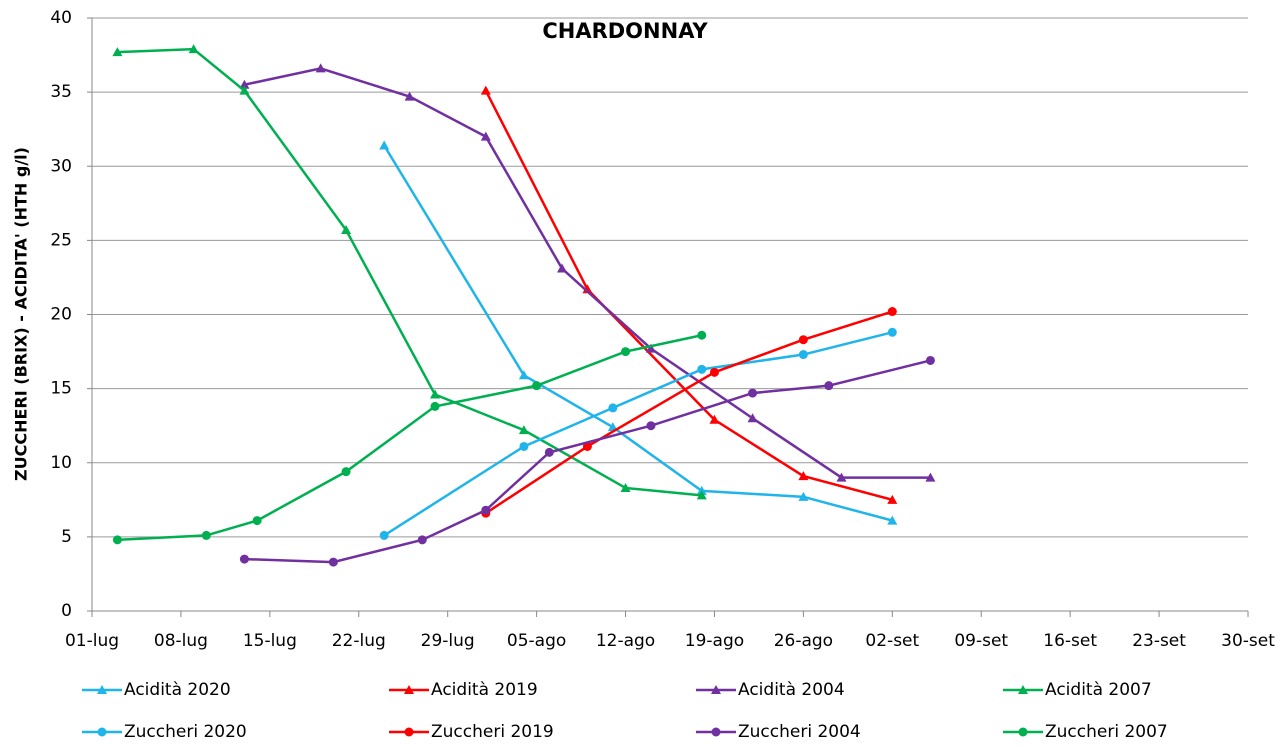  I want to click on legend-label: Zuccheri 2019, so click(492, 732).